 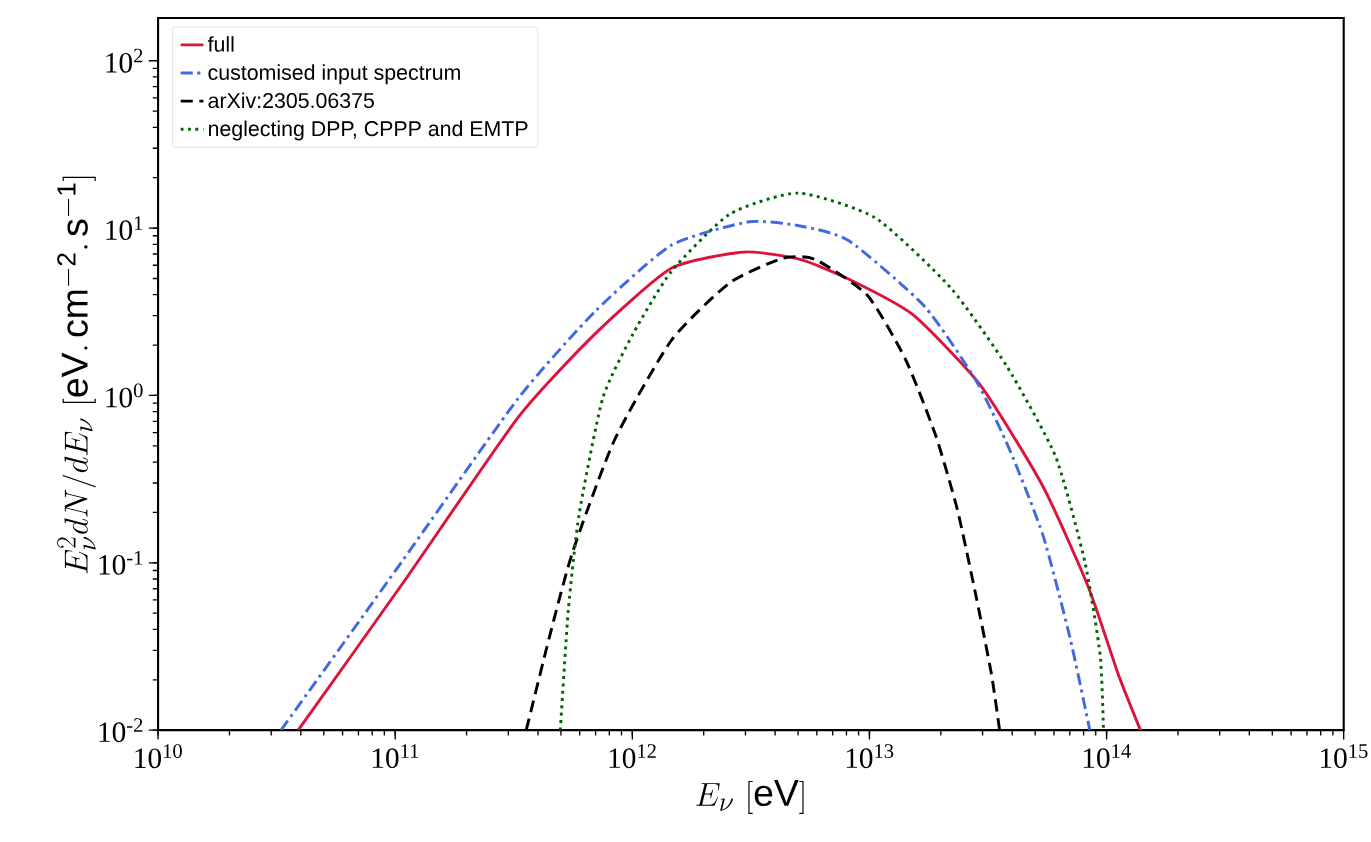 What do you see at coordinates (368, 130) in the screenshot?
I see `legend-label: neglecting DPP, CPPP and EMTP` at bounding box center [368, 130].